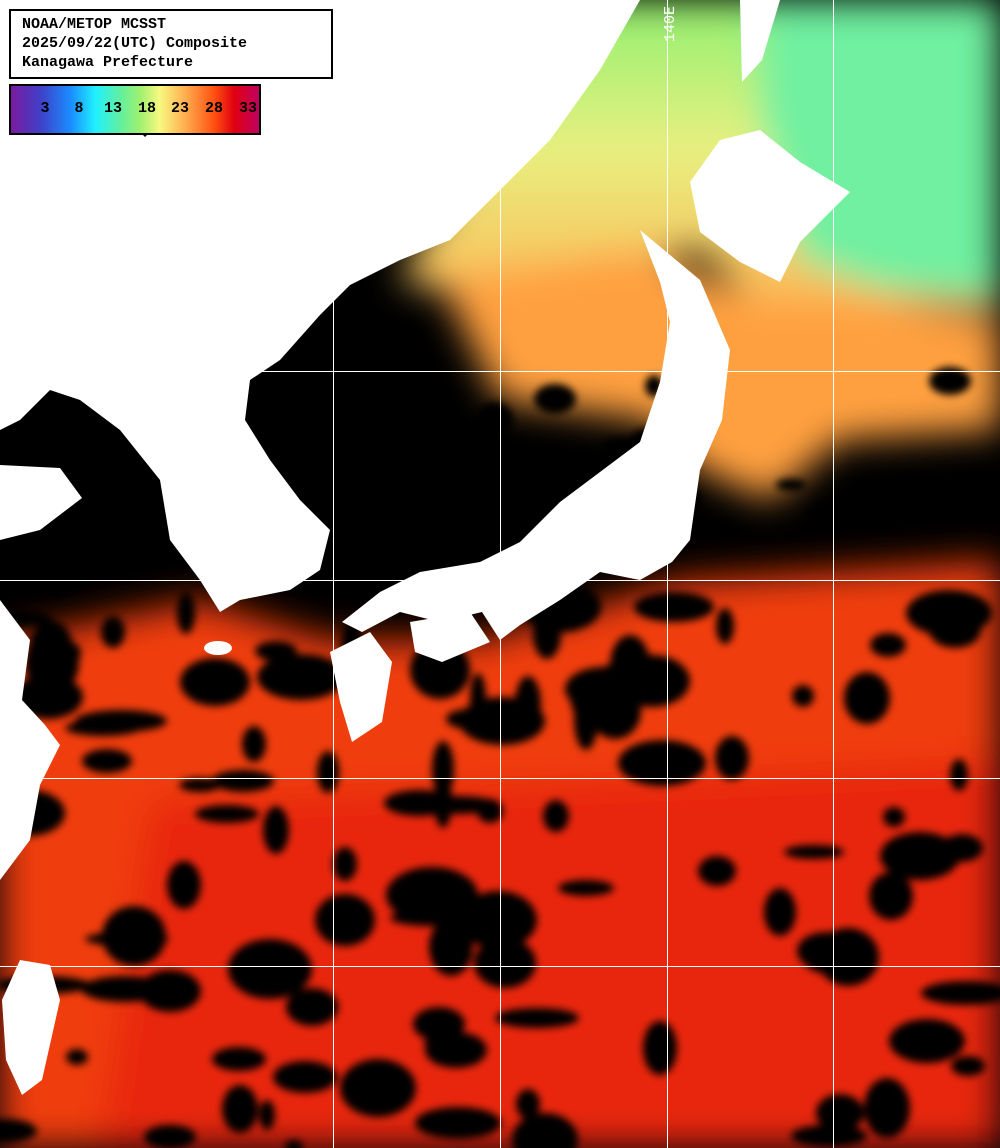  What do you see at coordinates (79, 108) in the screenshot?
I see `colorbar-label: 8` at bounding box center [79, 108].